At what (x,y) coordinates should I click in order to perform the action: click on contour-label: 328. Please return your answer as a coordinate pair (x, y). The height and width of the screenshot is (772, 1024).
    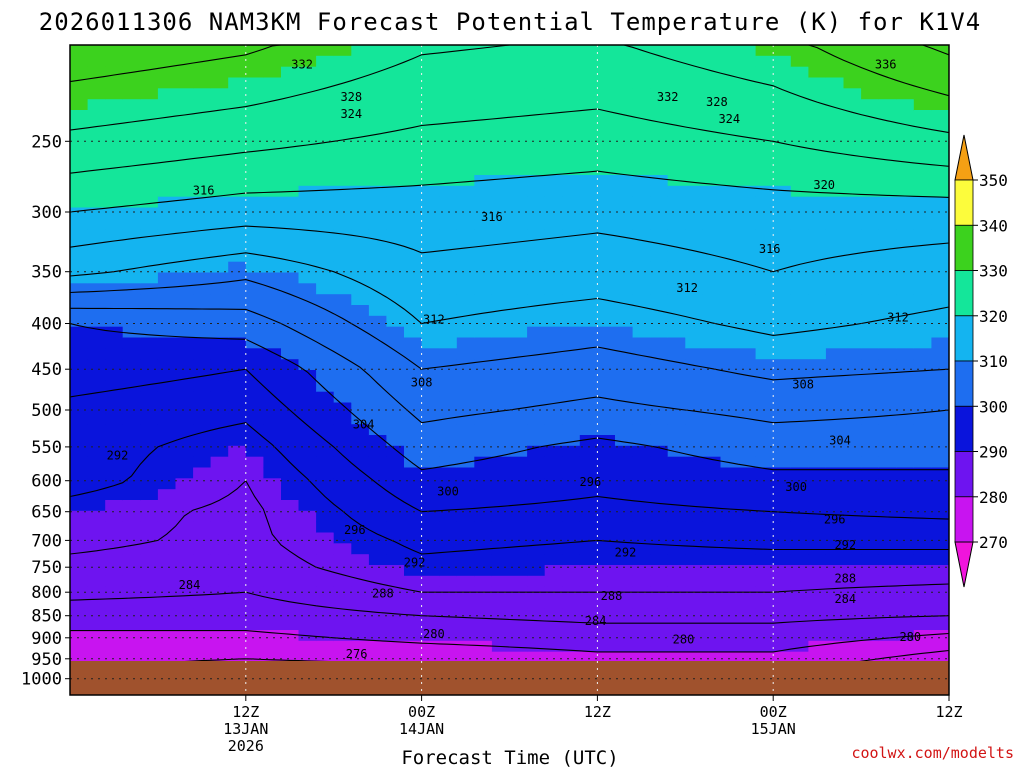
    Looking at the image, I should click on (351, 97).